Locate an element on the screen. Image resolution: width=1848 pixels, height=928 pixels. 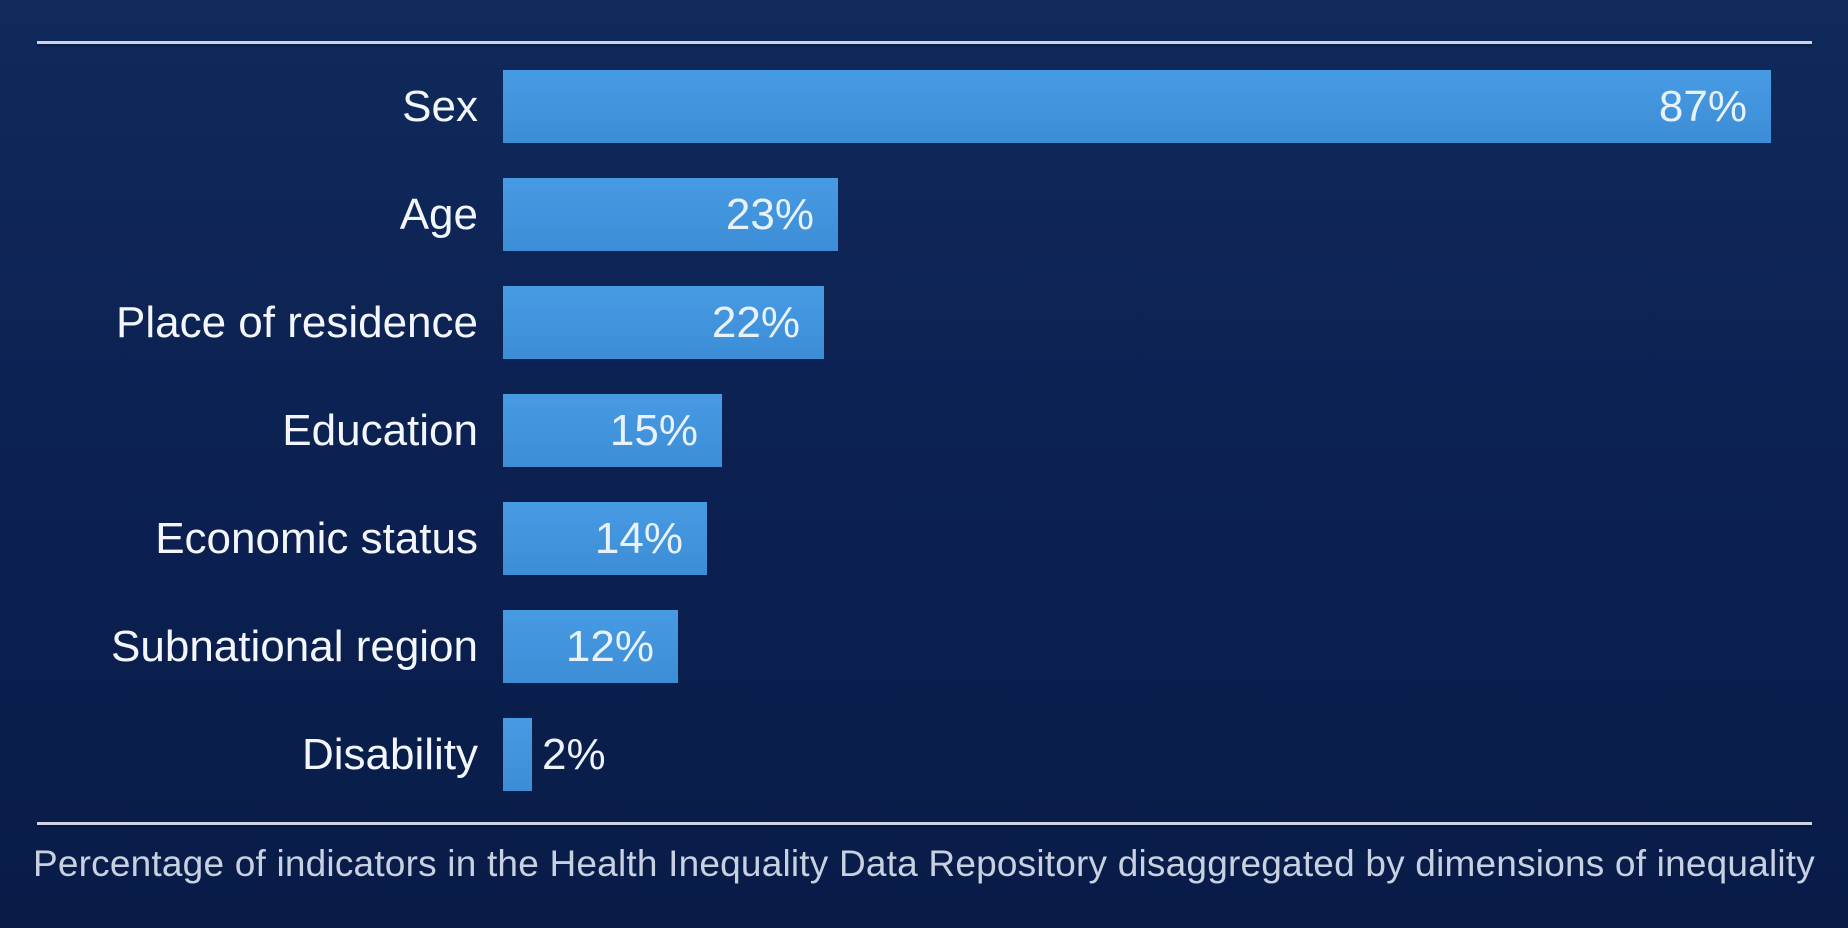
bar: 23% is located at coordinates (670, 214).